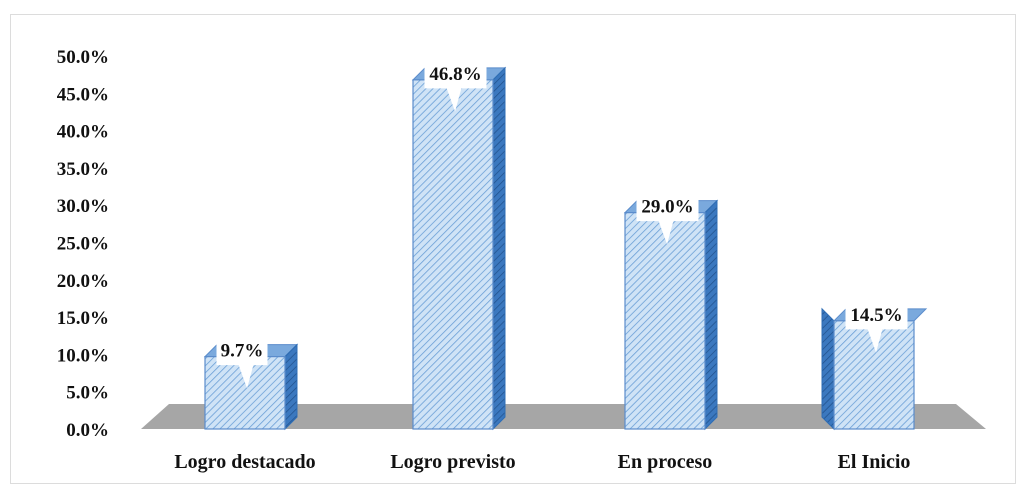 Image resolution: width=1019 pixels, height=489 pixels. Describe the element at coordinates (83, 281) in the screenshot. I see `y-tick-label: 20.0%` at that location.